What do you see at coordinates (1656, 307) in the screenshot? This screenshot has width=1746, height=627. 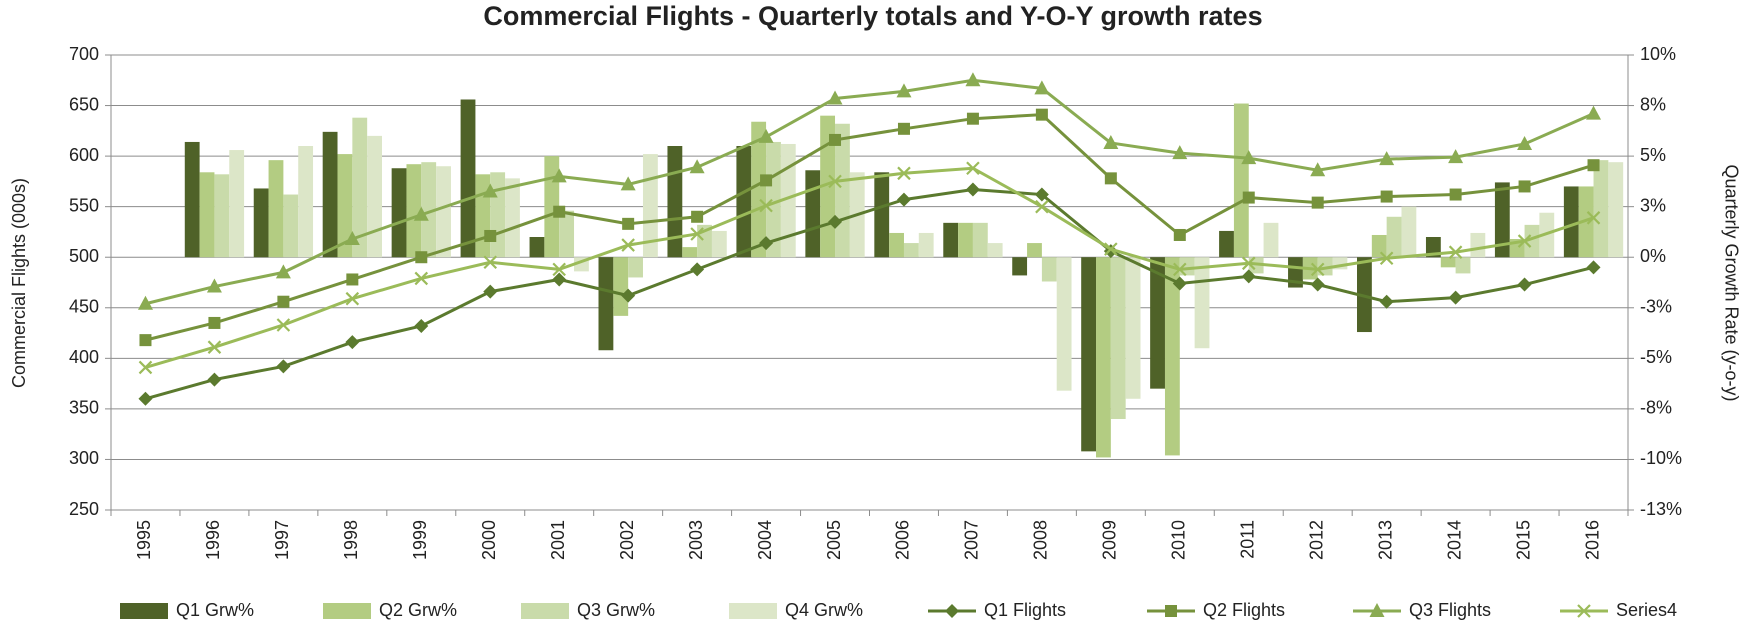 I see `y2-tick-label: -3%` at bounding box center [1656, 307].